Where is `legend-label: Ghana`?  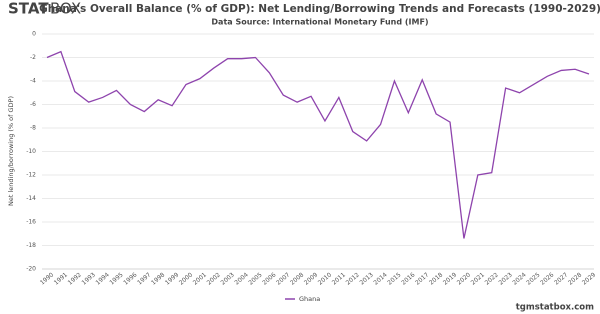 legend-label: Ghana is located at coordinates (309, 299).